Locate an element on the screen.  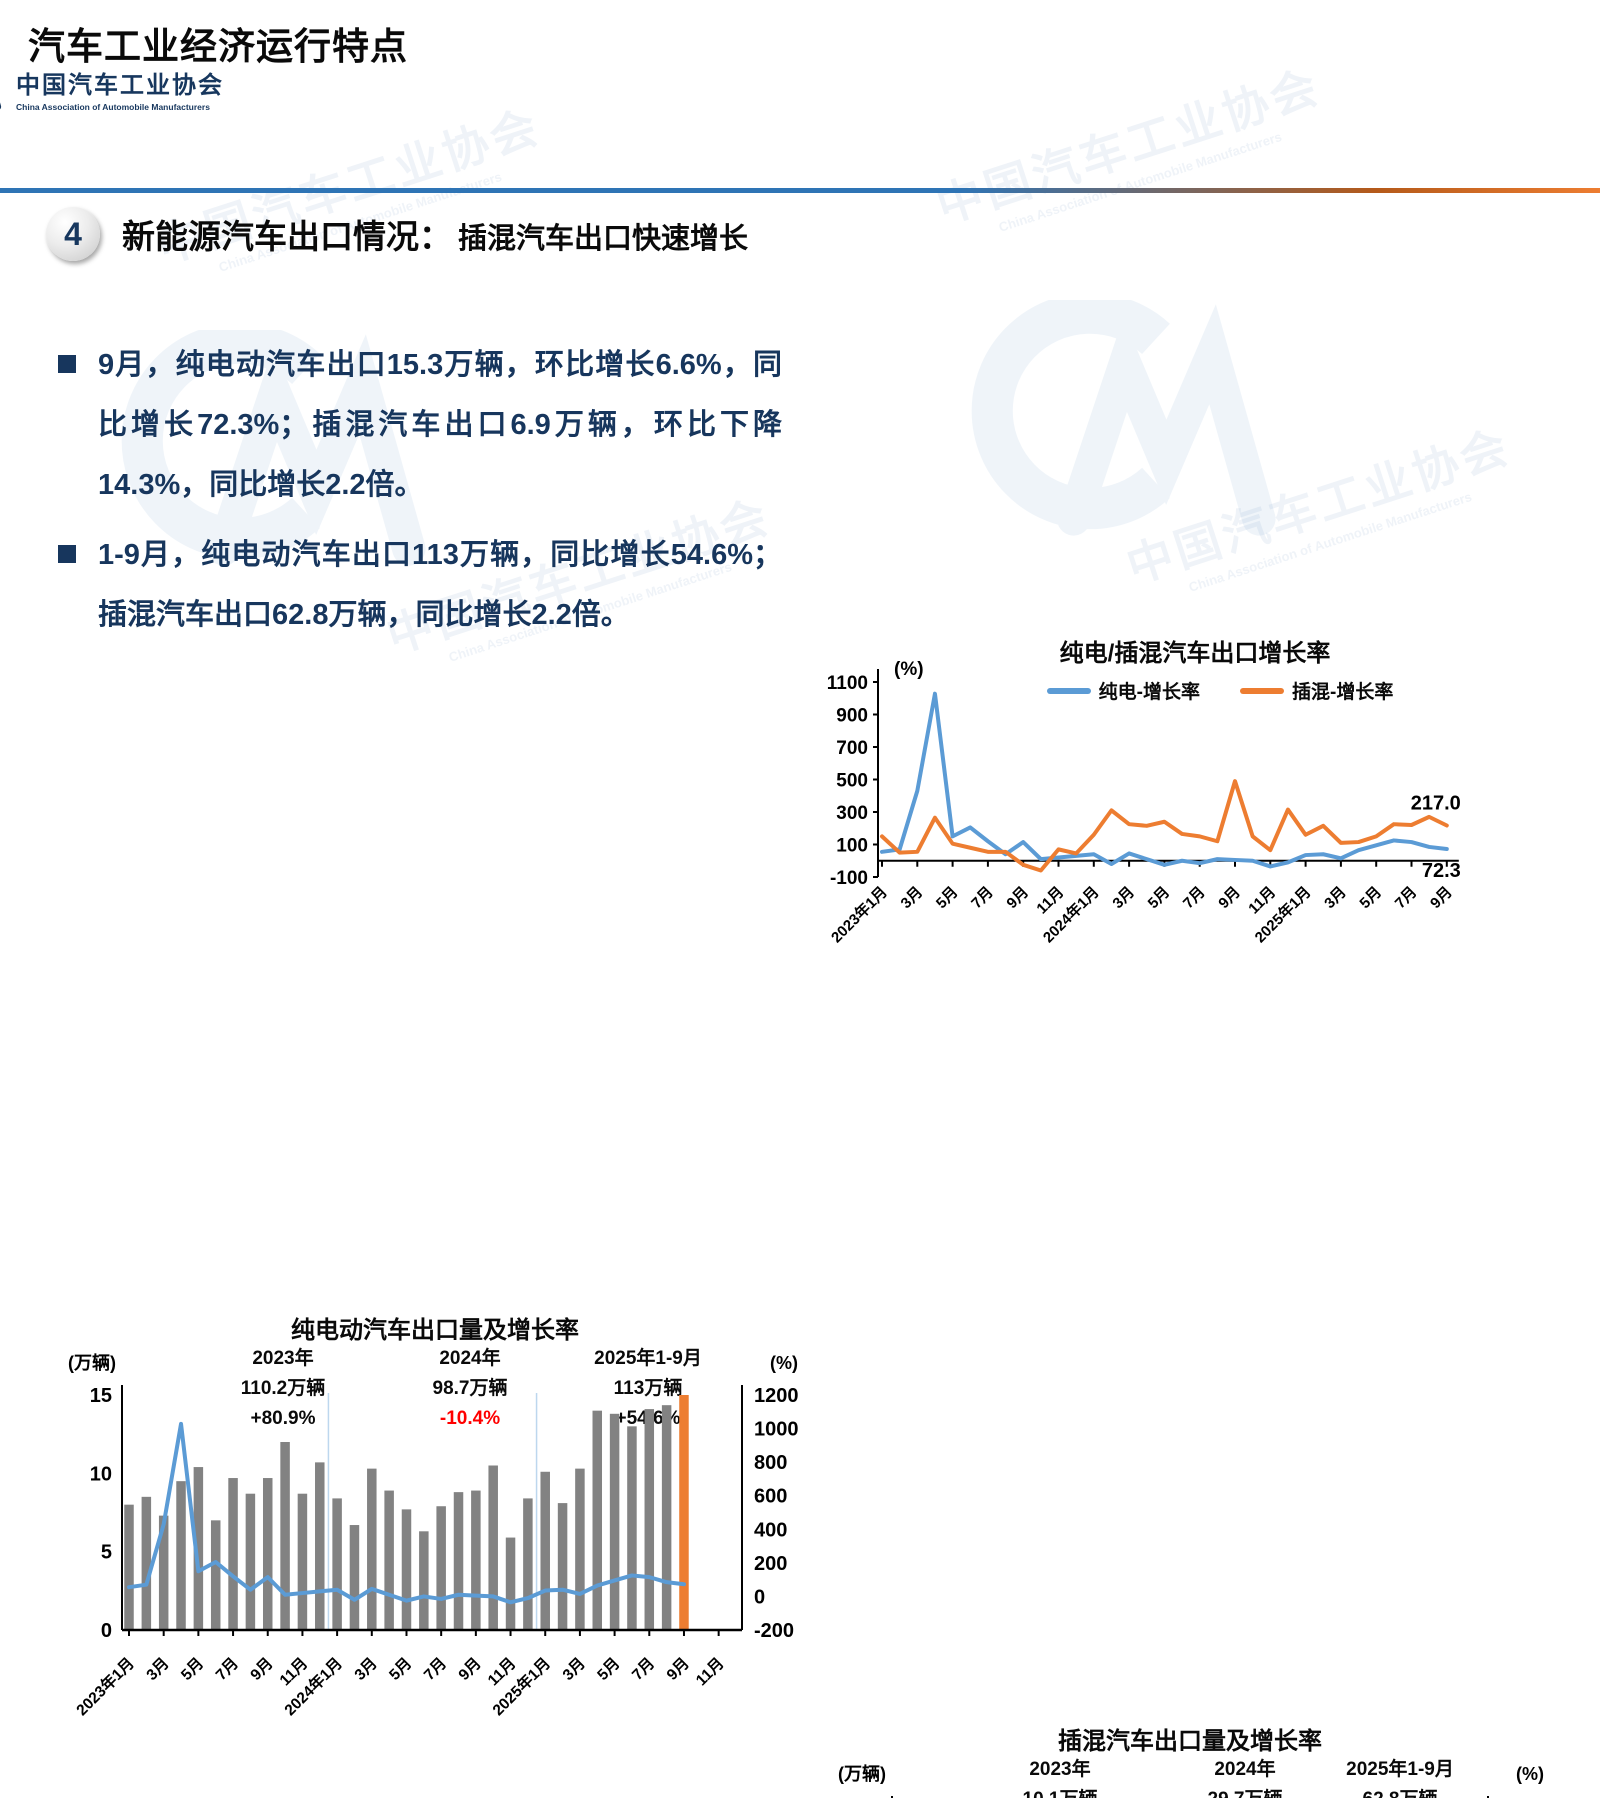
svg-text: 700 is located at coordinates (852, 748).